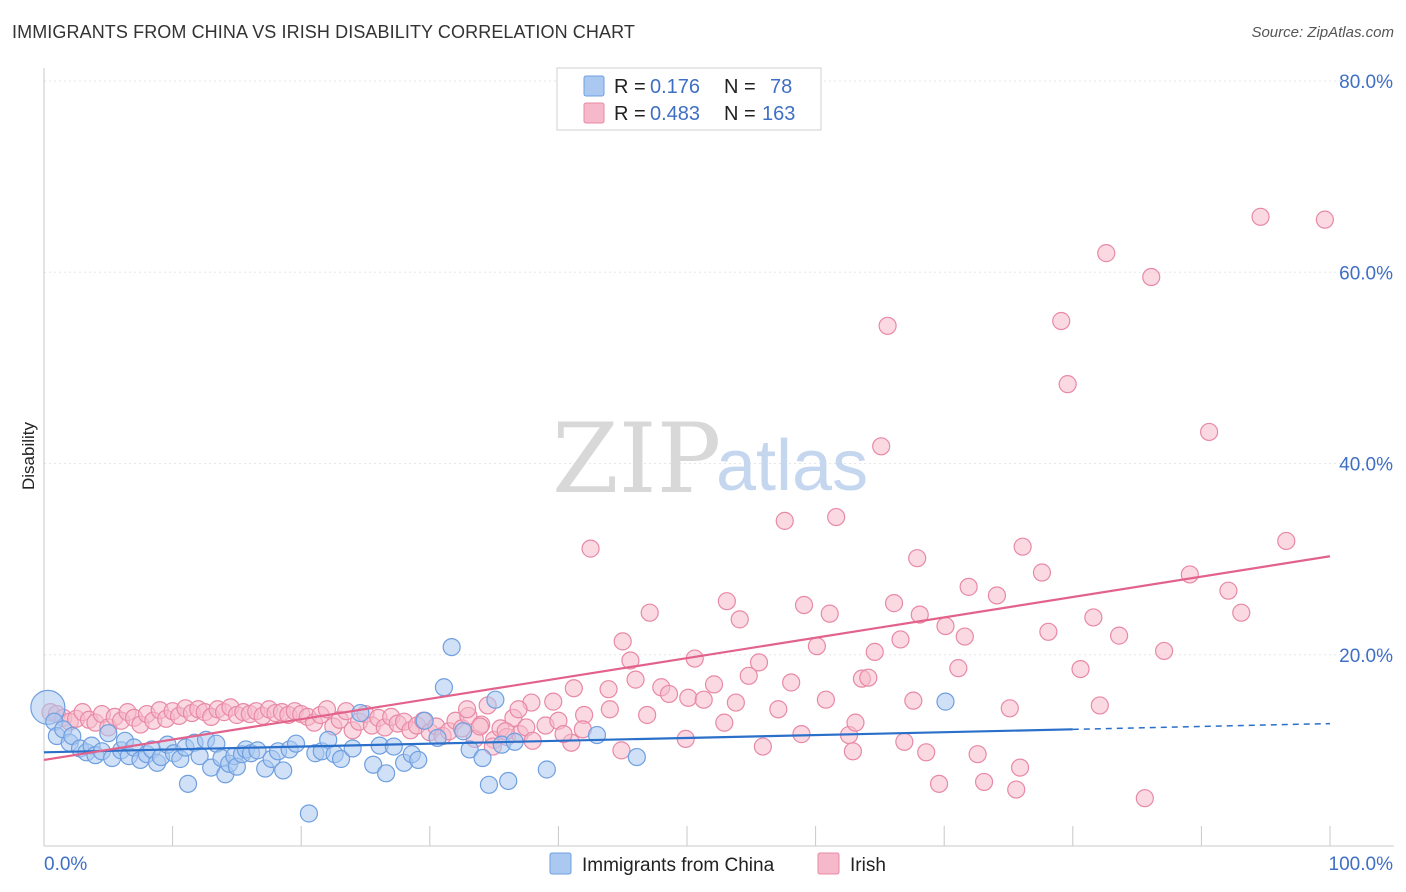 Image resolution: width=1406 pixels, height=892 pixels. What do you see at coordinates (675, 87) in the screenshot?
I see `legend-r-value-china: 0.176` at bounding box center [675, 87].